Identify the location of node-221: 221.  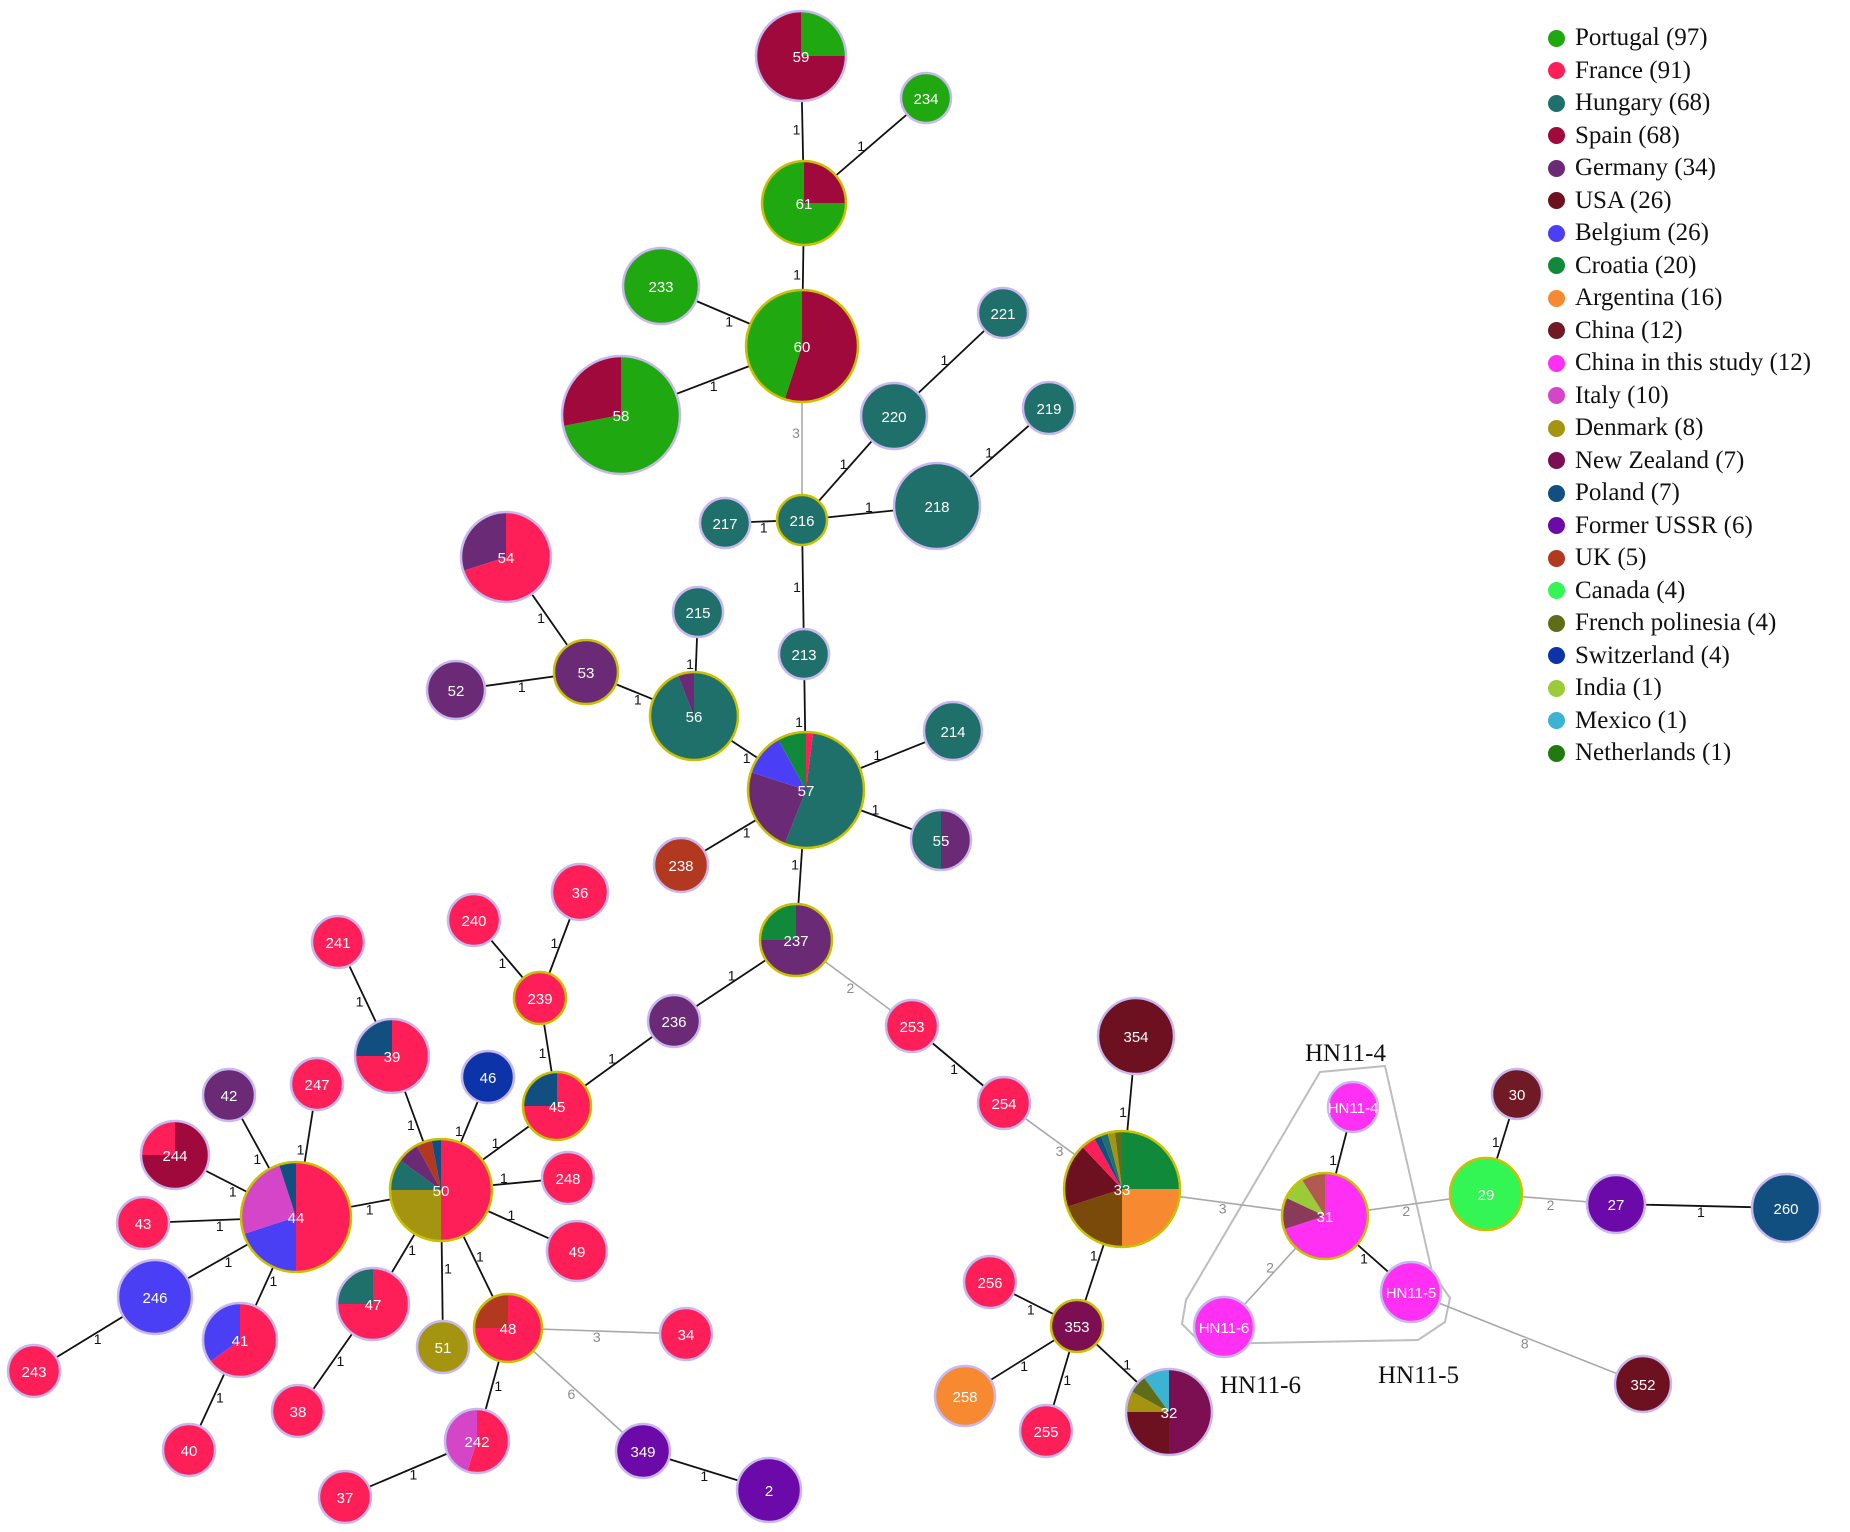
(1003, 313).